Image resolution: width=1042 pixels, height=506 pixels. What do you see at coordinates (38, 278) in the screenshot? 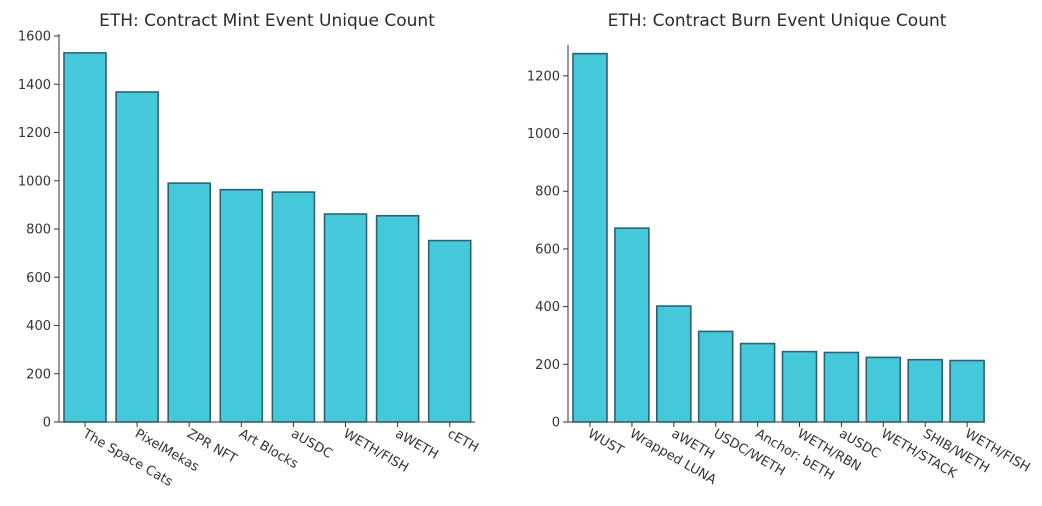
I see `mint-y-tick-label: 600` at bounding box center [38, 278].